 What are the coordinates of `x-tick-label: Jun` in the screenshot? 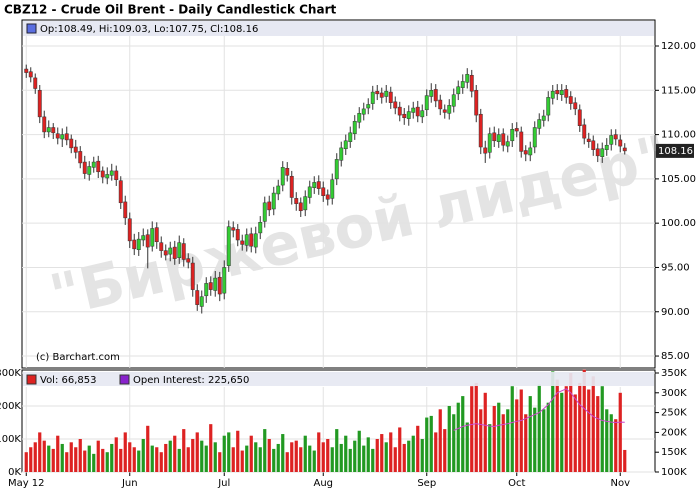 It's located at (129, 483).